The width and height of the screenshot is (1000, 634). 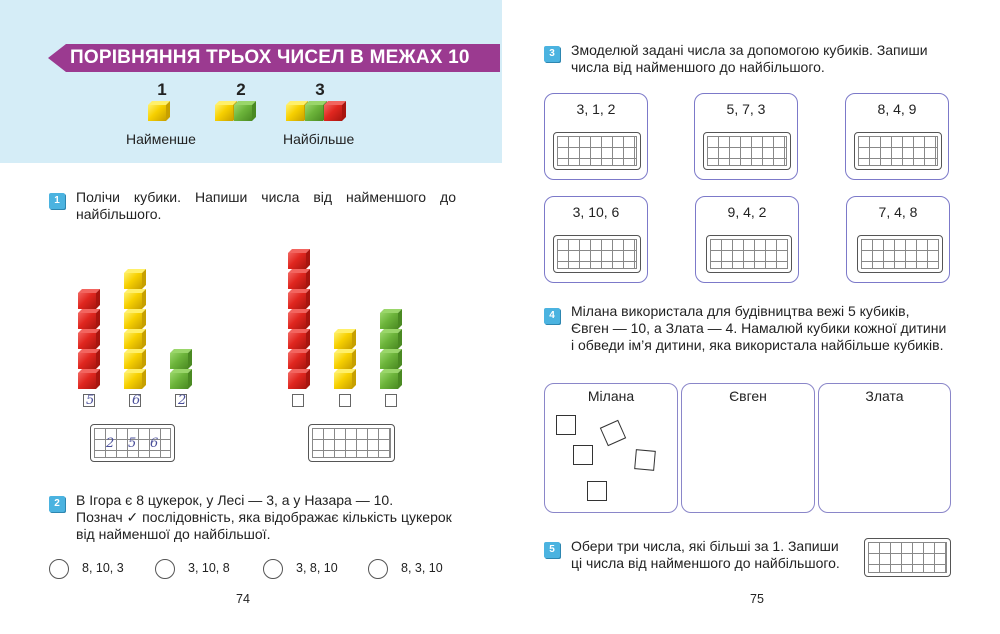 I want to click on intro-number-2: 2, so click(x=241, y=89).